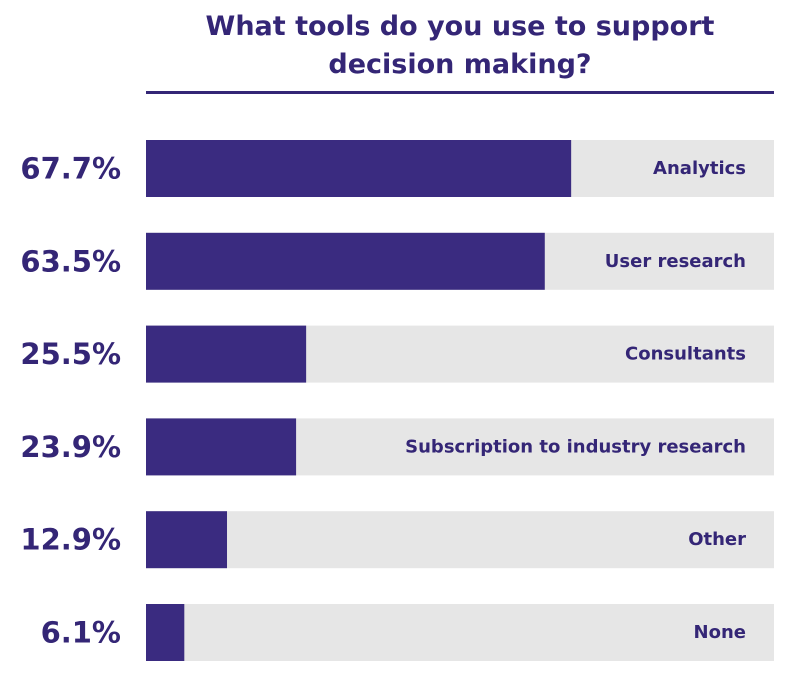  Describe the element at coordinates (70, 540) in the screenshot. I see `value-label-5: 12.9%` at that location.